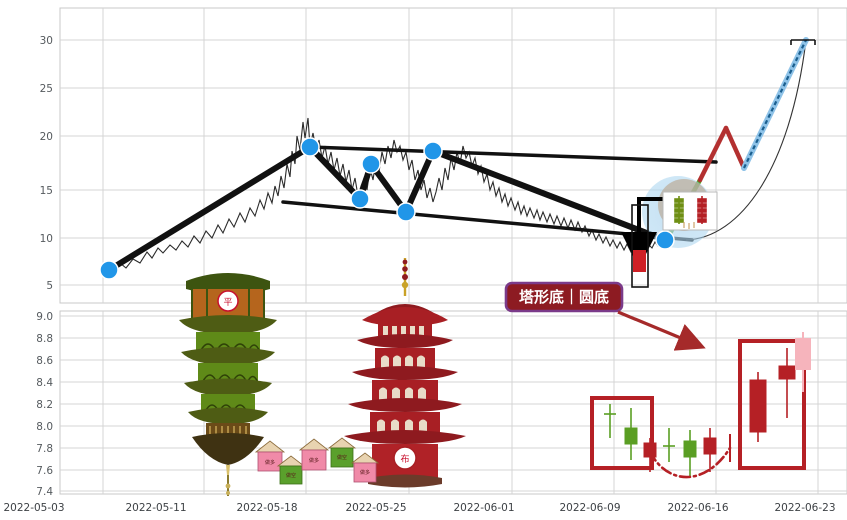 The image size is (847, 520). Describe the element at coordinates (622, 433) in the screenshot. I see `left-pattern-box` at that location.